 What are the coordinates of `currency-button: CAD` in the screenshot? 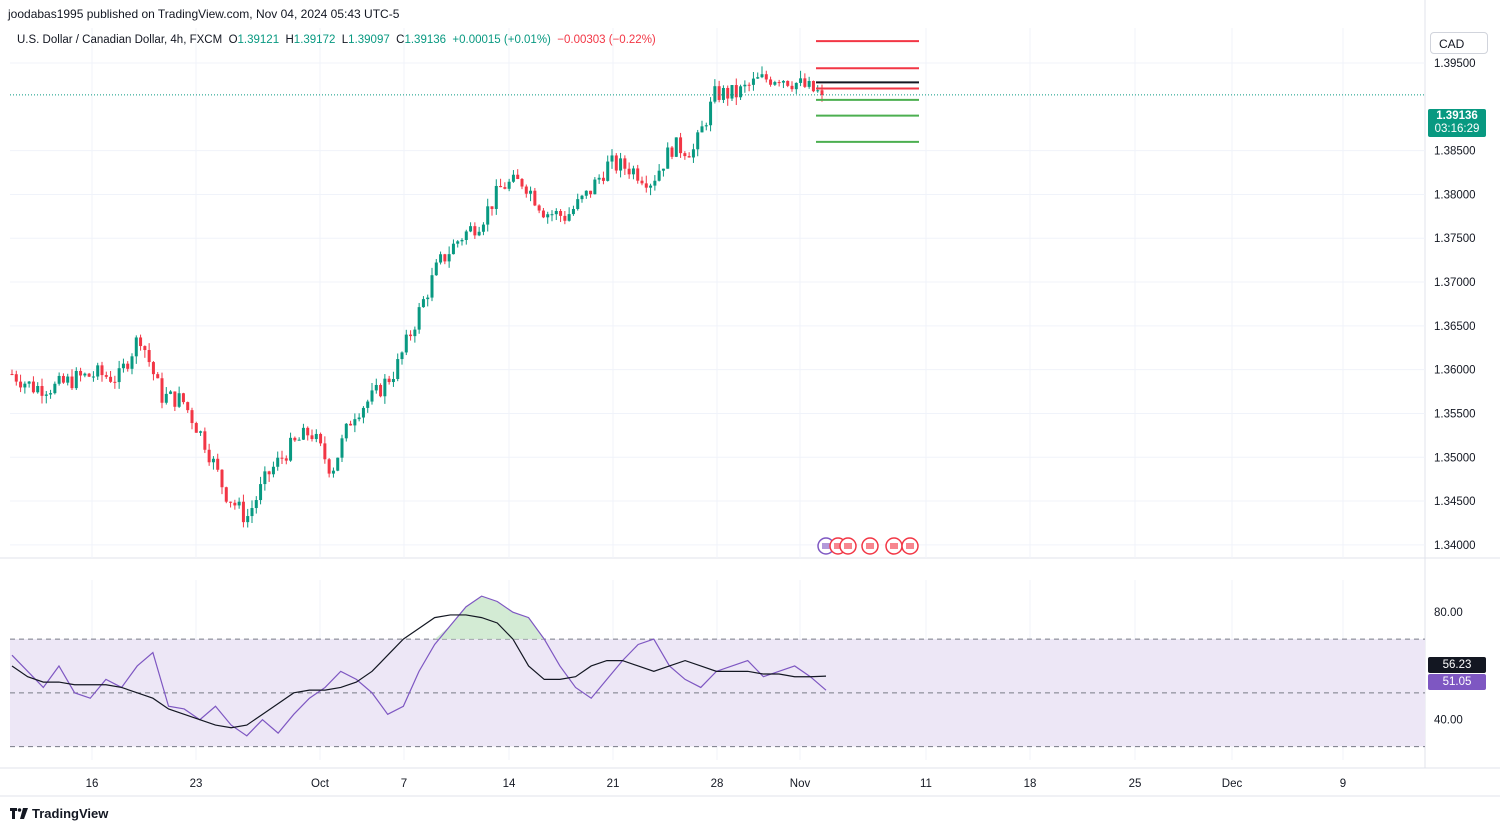 It's located at (1459, 43).